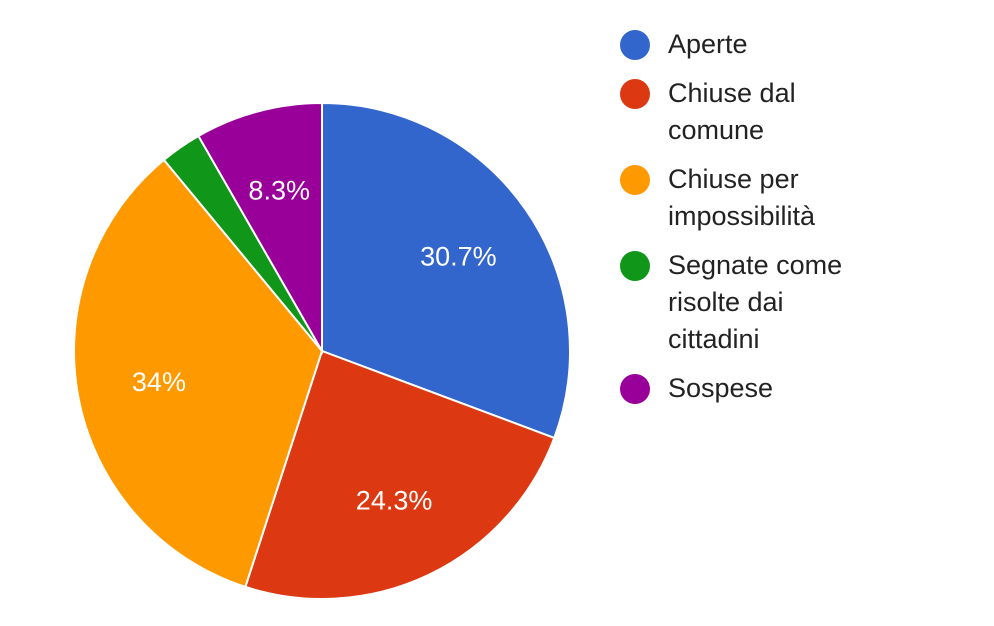  What do you see at coordinates (770, 44) in the screenshot?
I see `legend-item-aperte: Aperte` at bounding box center [770, 44].